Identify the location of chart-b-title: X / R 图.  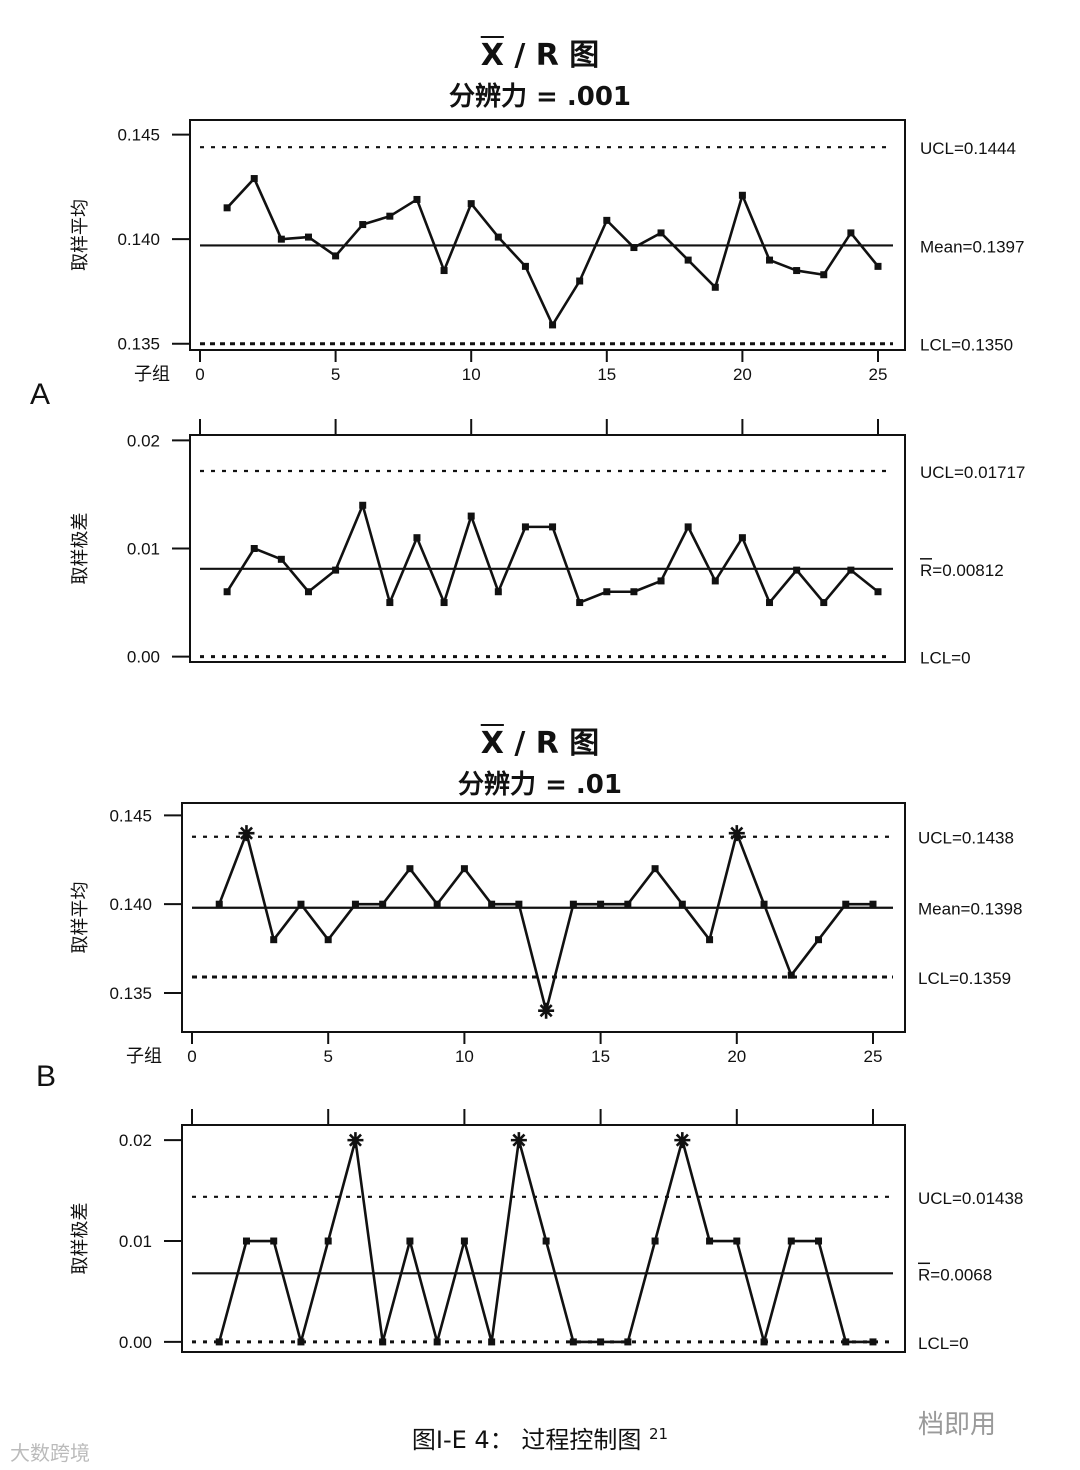
(540, 740).